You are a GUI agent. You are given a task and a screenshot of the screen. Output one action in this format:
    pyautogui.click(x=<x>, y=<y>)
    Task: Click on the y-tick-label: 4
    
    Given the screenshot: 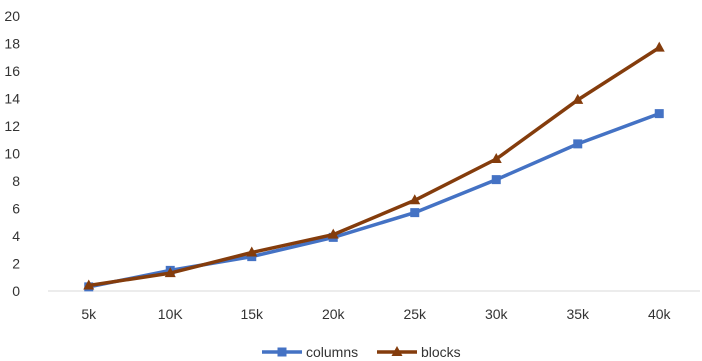 What is the action you would take?
    pyautogui.click(x=16, y=236)
    